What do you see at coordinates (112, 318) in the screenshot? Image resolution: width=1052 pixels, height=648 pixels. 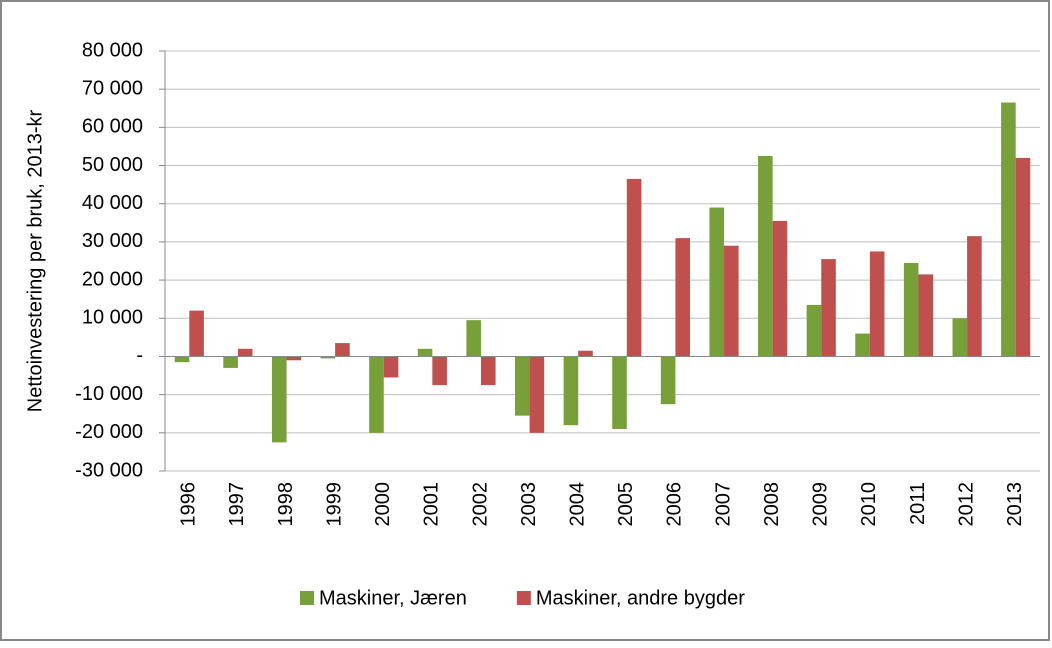 I see `y-tick-label: 10 000` at bounding box center [112, 318].